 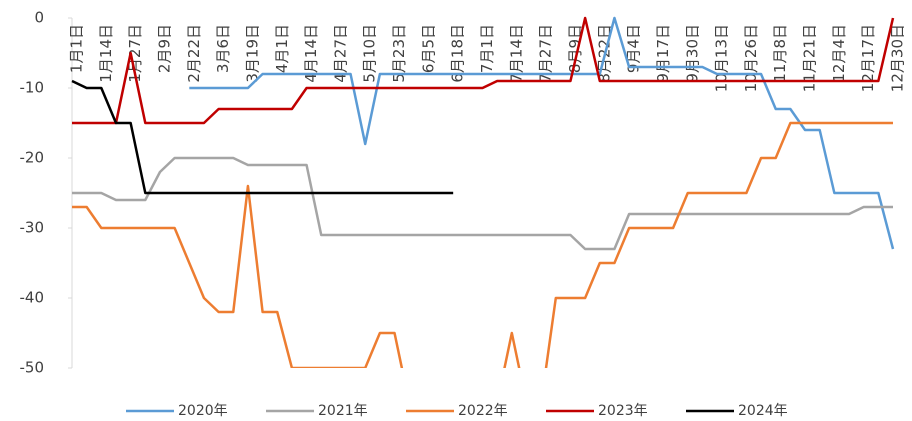 What do you see at coordinates (252, 53) in the screenshot?
I see `x-tick-label: 3月19日` at bounding box center [252, 53].